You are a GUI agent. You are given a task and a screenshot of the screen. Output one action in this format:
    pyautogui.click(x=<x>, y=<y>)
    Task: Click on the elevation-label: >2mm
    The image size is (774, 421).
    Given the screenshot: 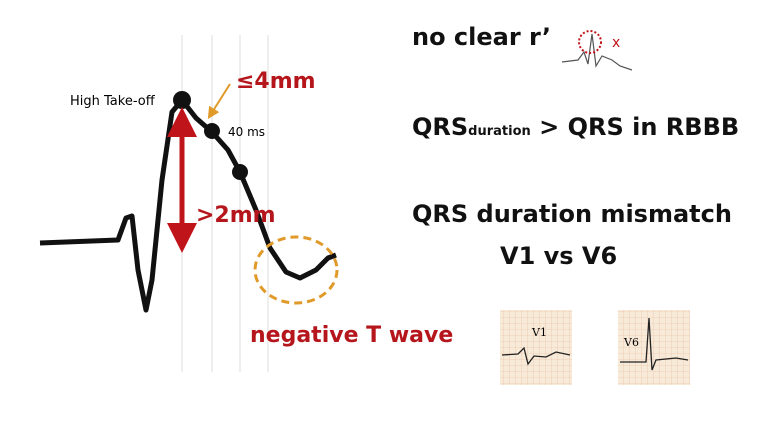 What is the action you would take?
    pyautogui.click(x=236, y=215)
    